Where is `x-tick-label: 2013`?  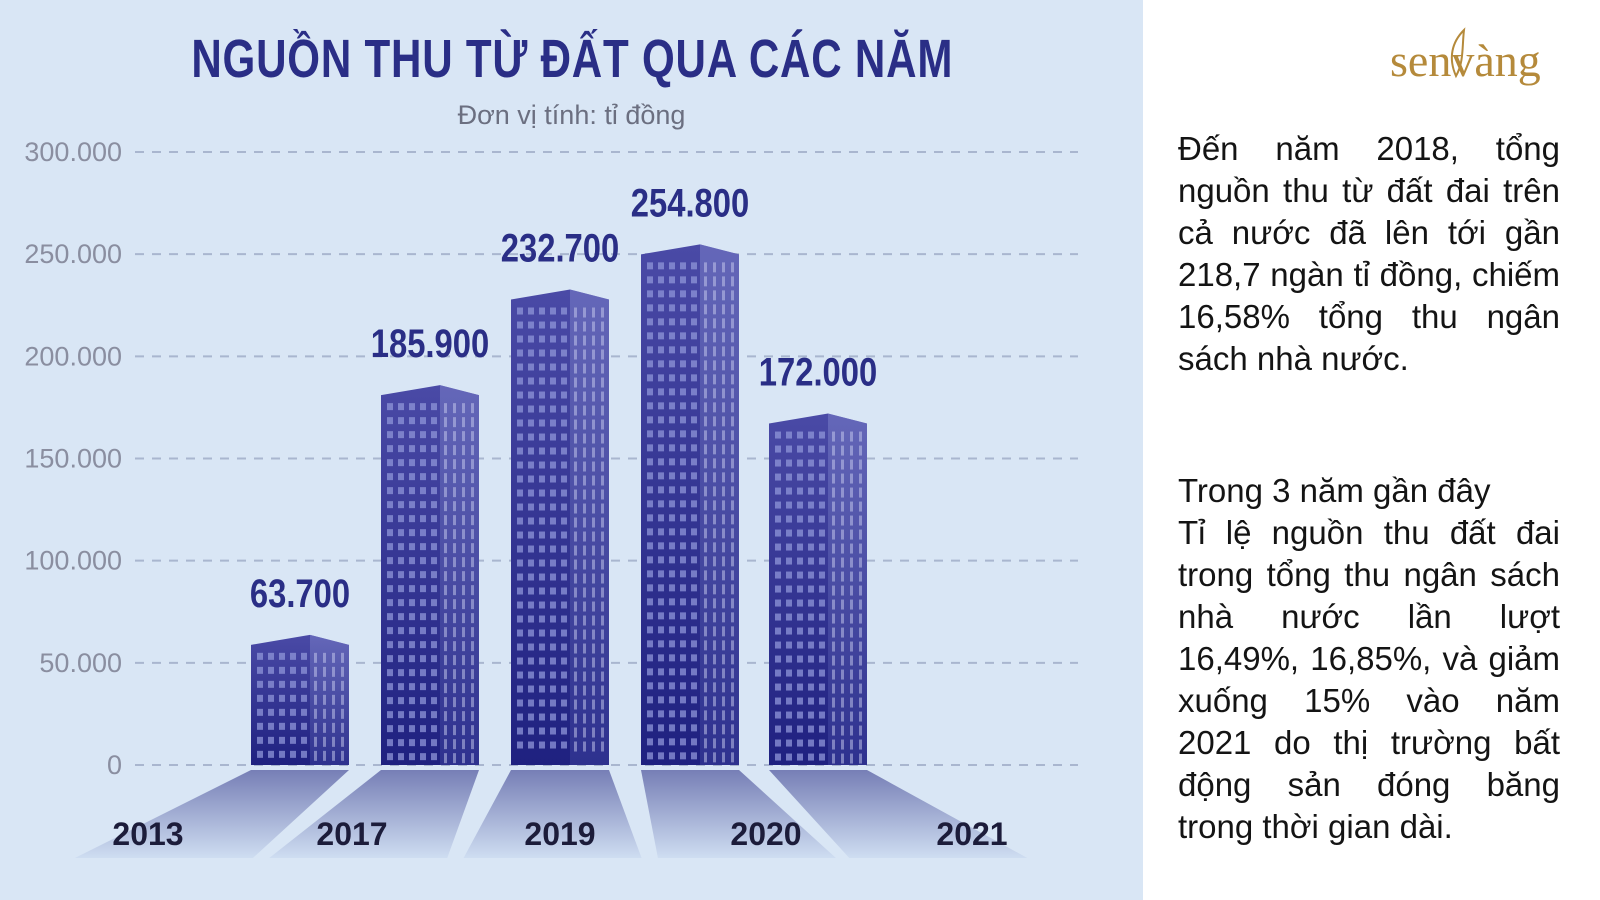 x-tick-label: 2013 is located at coordinates (147, 834).